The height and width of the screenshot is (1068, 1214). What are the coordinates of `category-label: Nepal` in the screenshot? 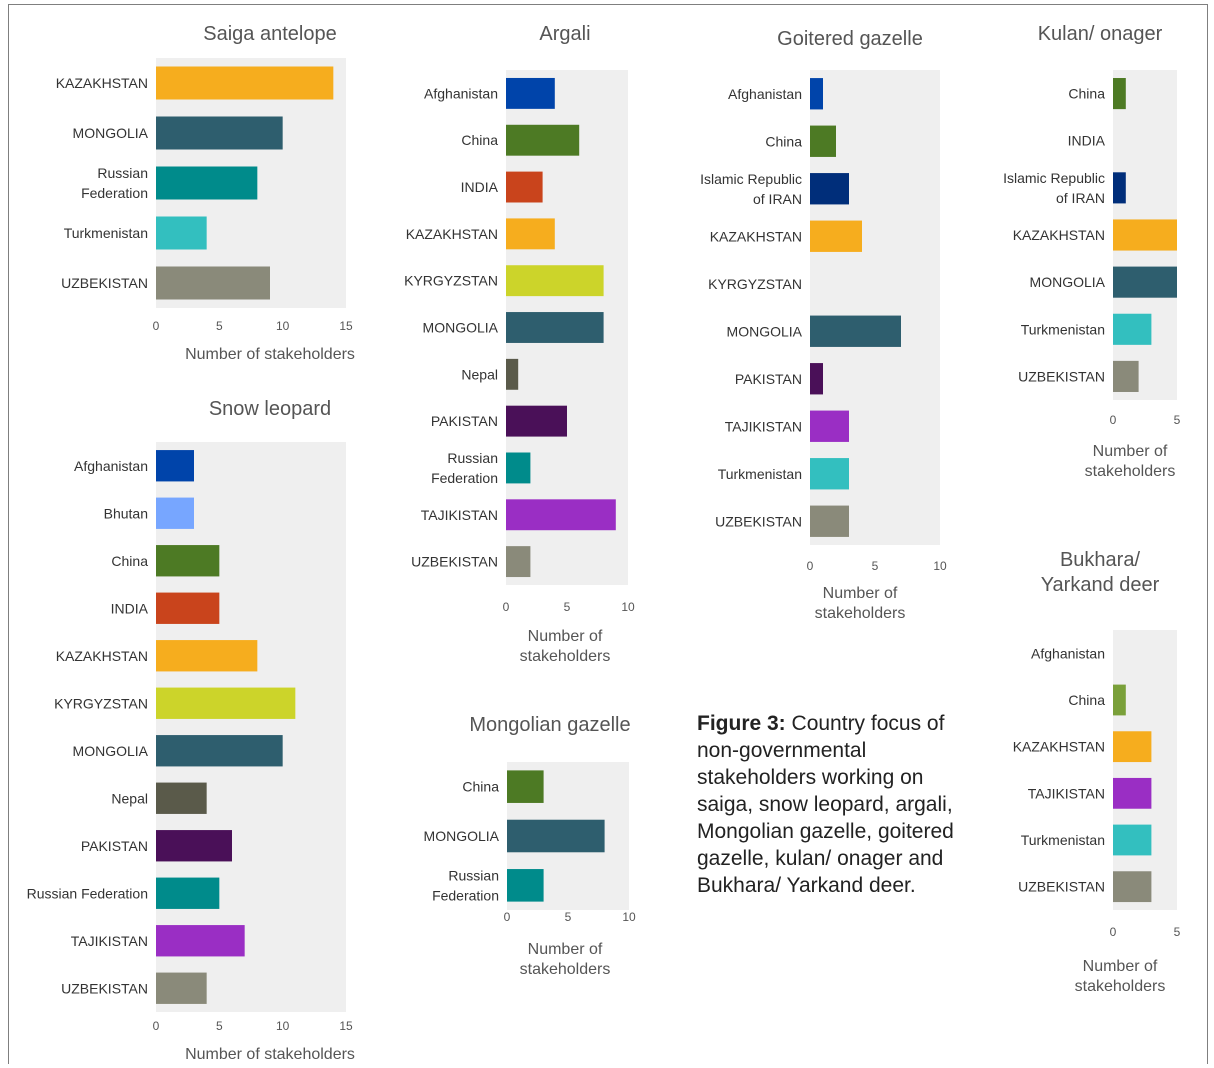 It's located at (479, 374).